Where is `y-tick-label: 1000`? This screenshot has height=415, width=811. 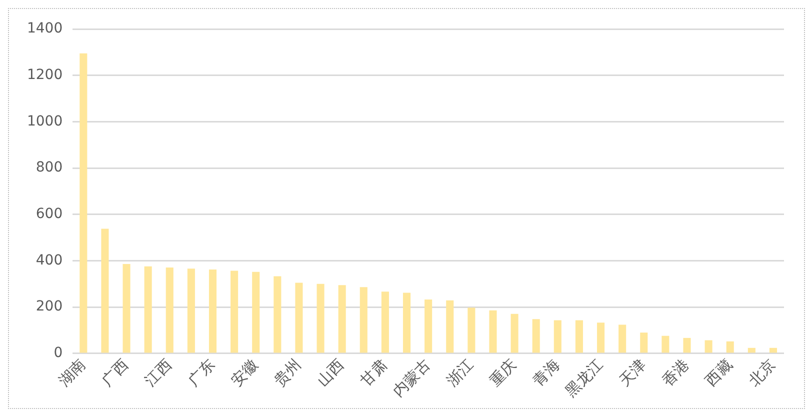 y-tick-label: 1000 is located at coordinates (44, 121).